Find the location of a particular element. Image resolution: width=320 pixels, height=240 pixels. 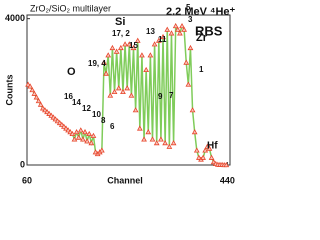

annotation: 10 is located at coordinates (96, 114).